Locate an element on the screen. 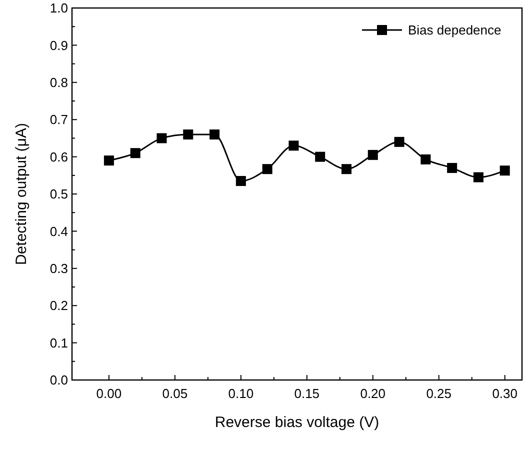 This screenshot has height=449, width=527. x-tick-label: 0.20 is located at coordinates (373, 393).